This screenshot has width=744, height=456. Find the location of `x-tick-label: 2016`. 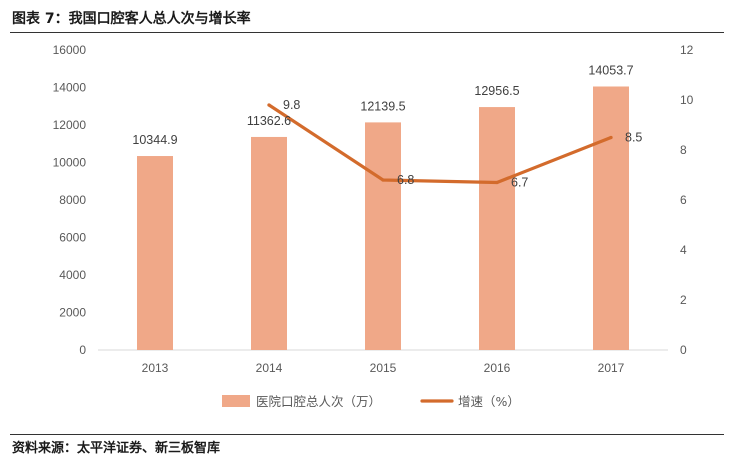

x-tick-label: 2016 is located at coordinates (497, 368).